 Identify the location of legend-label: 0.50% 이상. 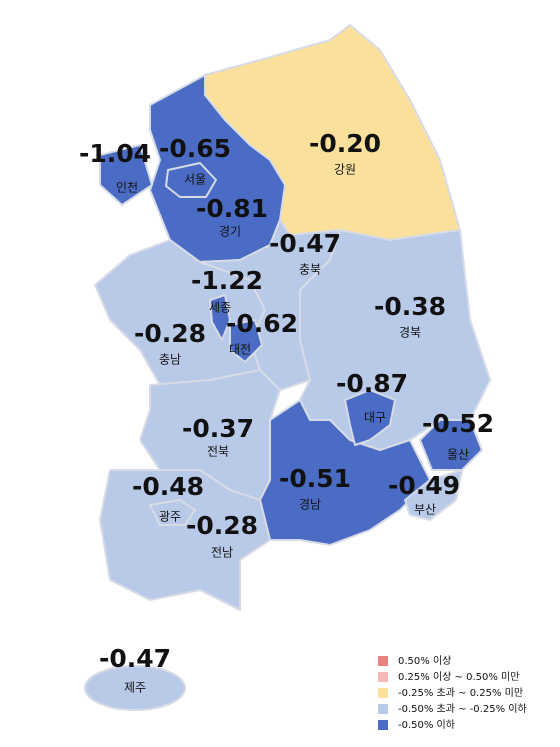
(424, 661).